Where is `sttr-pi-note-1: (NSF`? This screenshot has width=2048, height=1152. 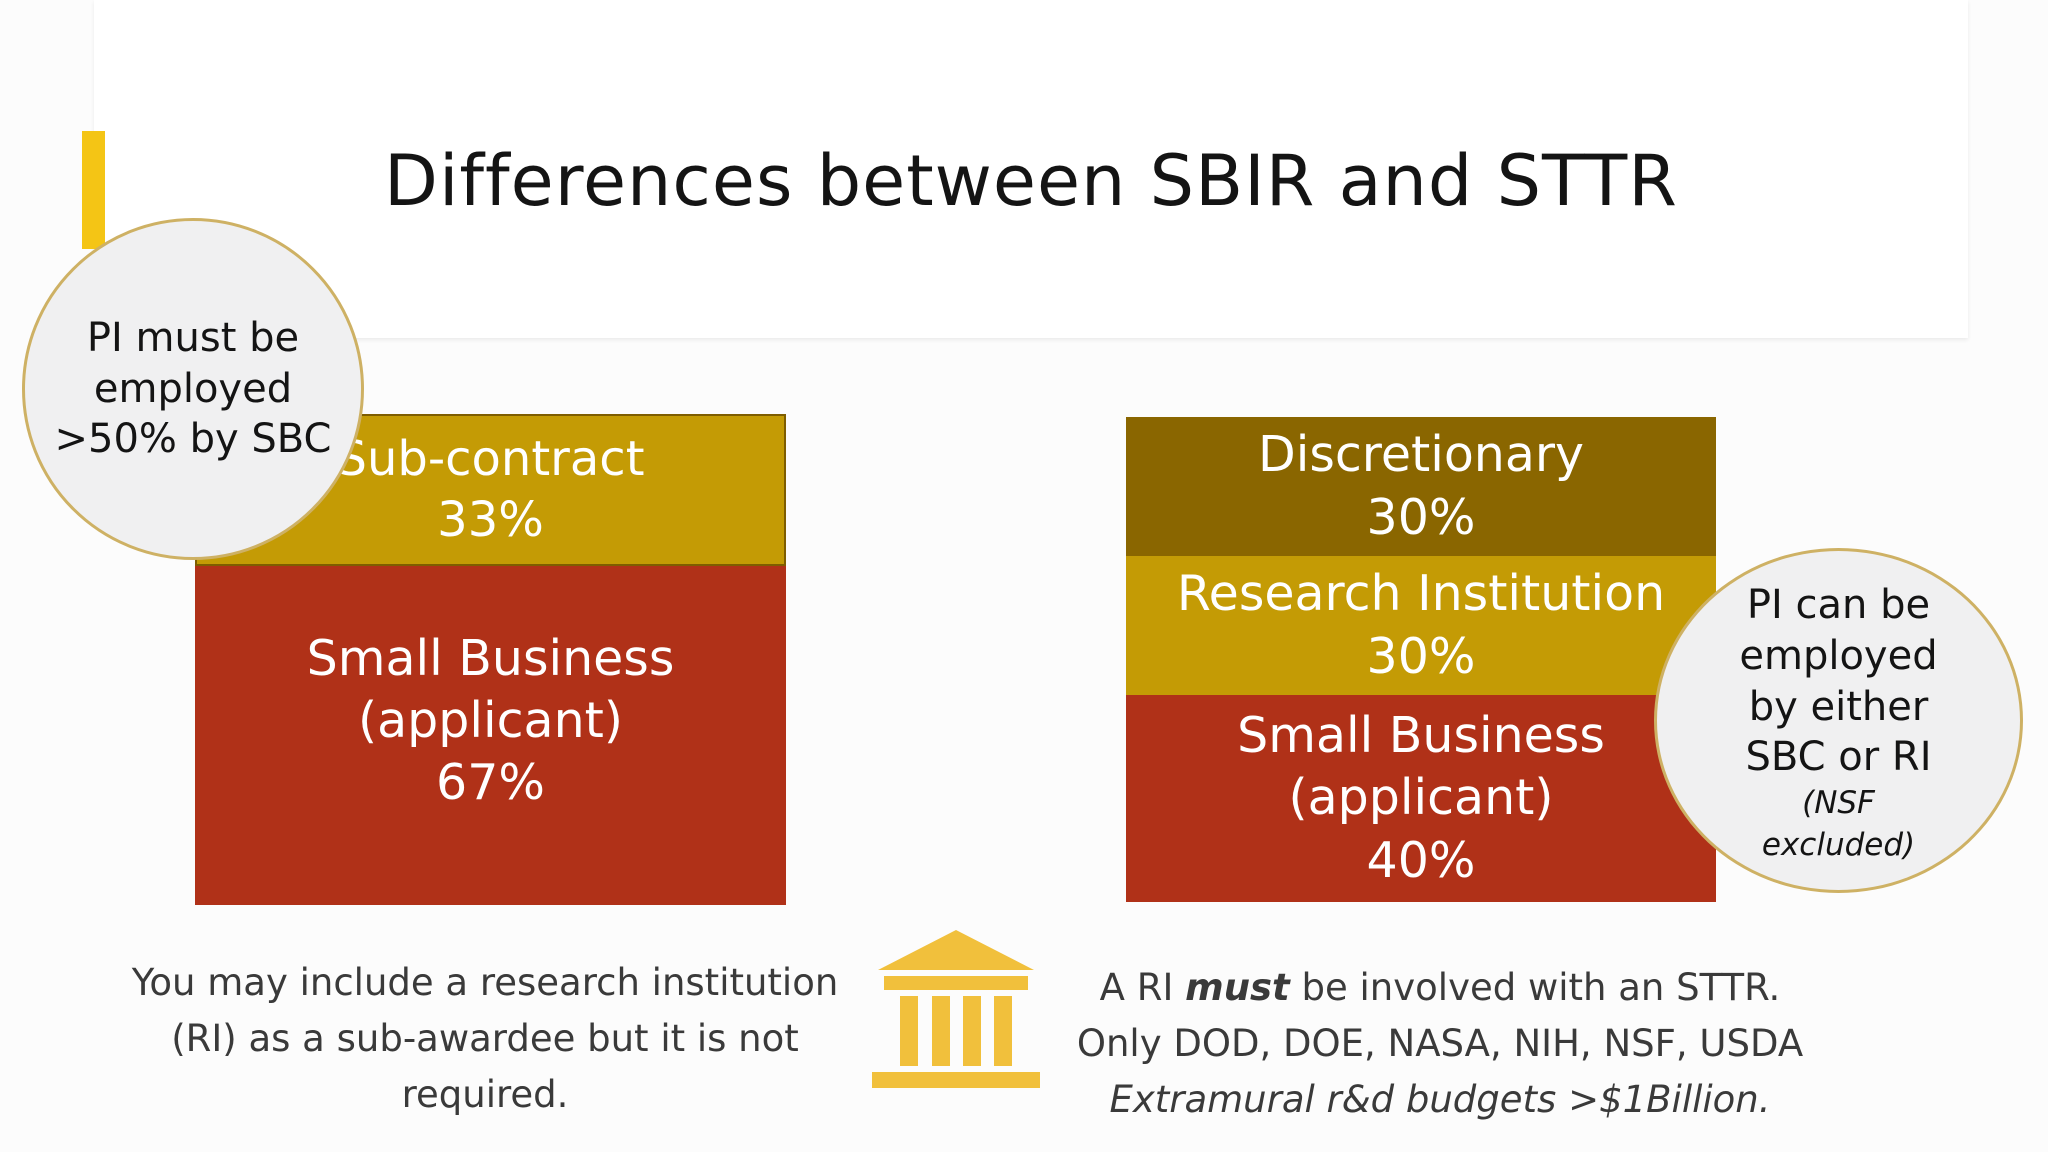 sttr-pi-note-1: (NSF is located at coordinates (1838, 803).